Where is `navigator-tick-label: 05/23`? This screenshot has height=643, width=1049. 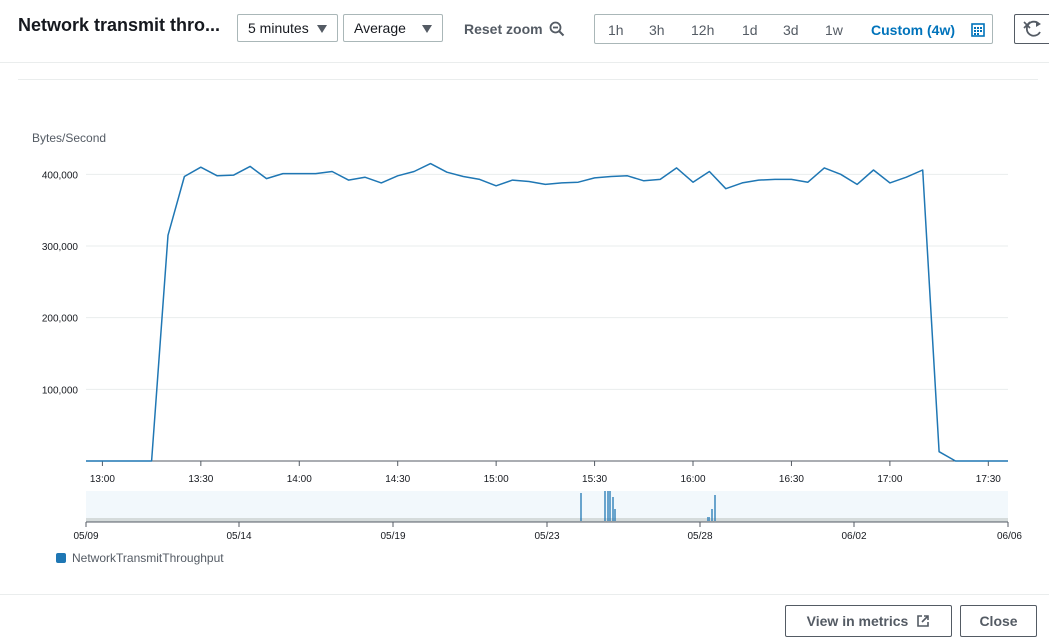 navigator-tick-label: 05/23 is located at coordinates (546, 536).